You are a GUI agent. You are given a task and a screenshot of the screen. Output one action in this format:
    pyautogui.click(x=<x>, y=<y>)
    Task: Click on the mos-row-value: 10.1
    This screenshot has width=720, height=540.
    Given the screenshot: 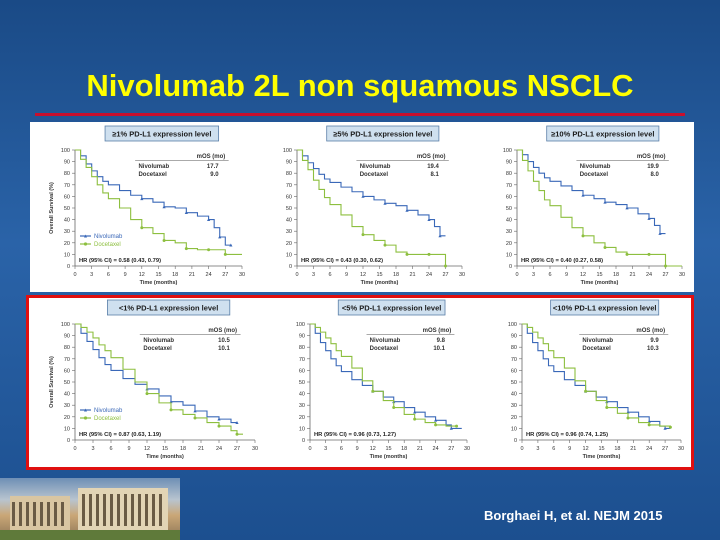 What is the action you would take?
    pyautogui.click(x=439, y=349)
    